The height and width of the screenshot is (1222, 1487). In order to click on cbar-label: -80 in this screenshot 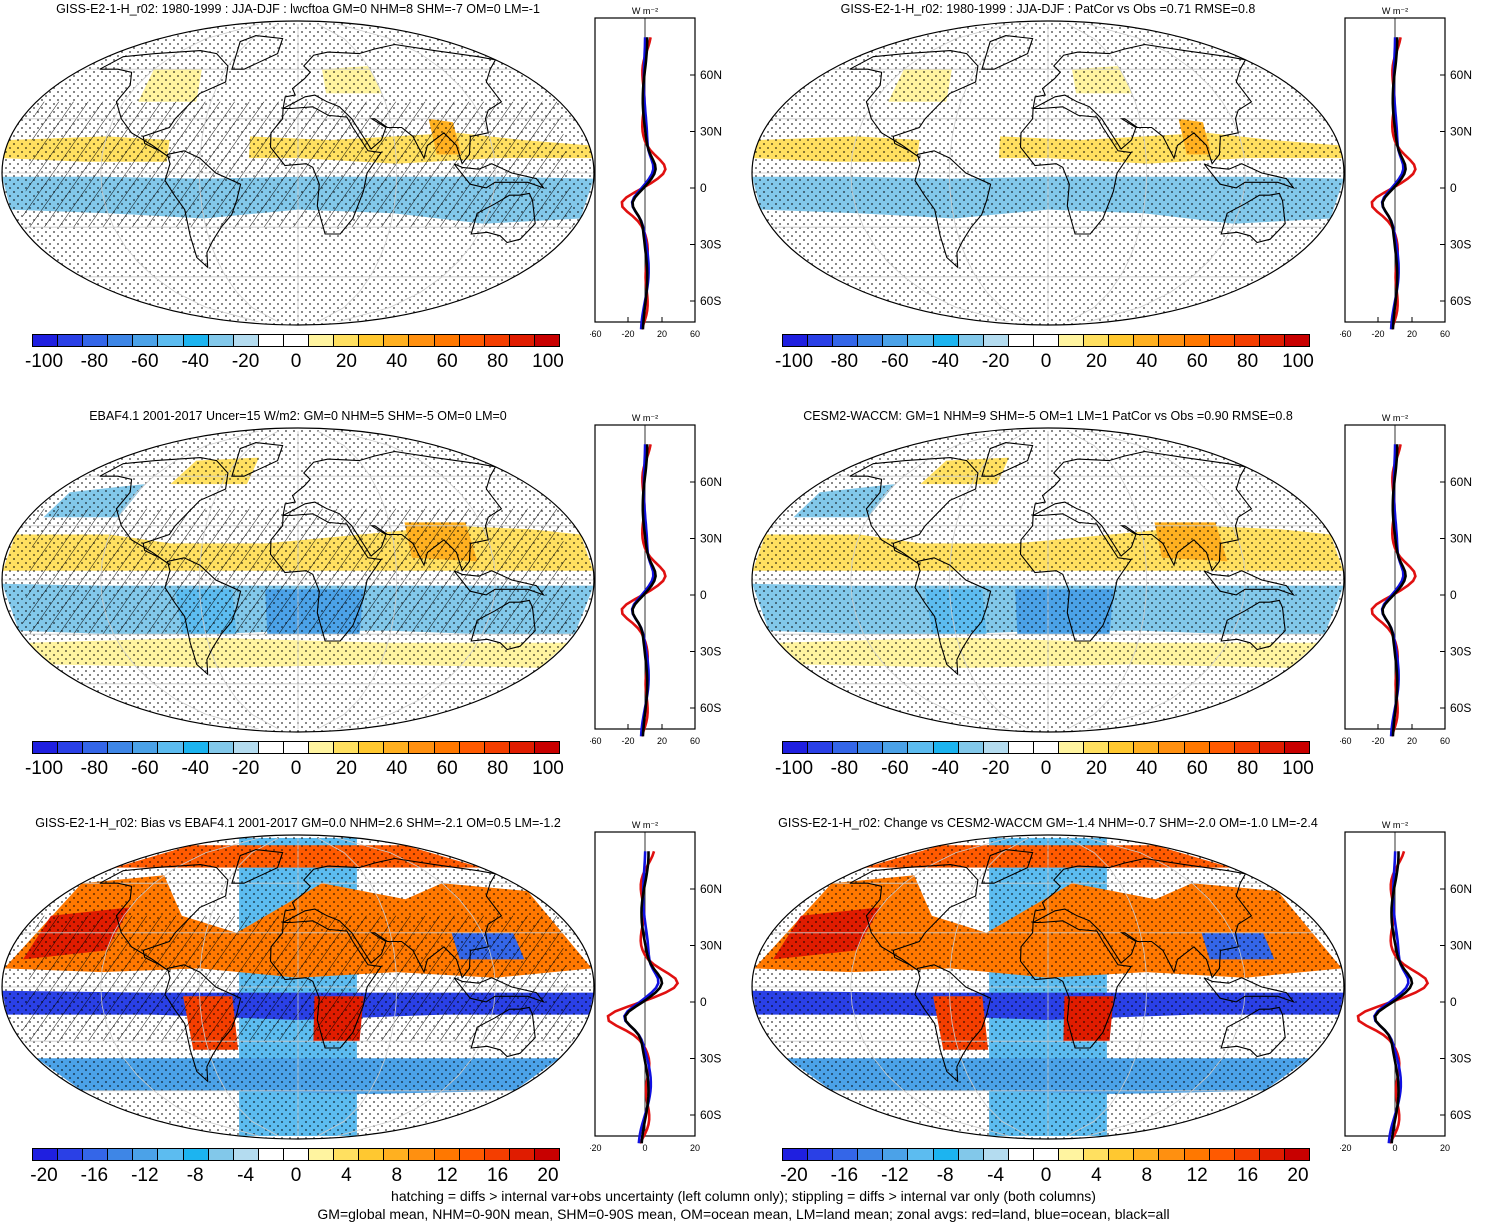, I will do `click(94, 361)`.